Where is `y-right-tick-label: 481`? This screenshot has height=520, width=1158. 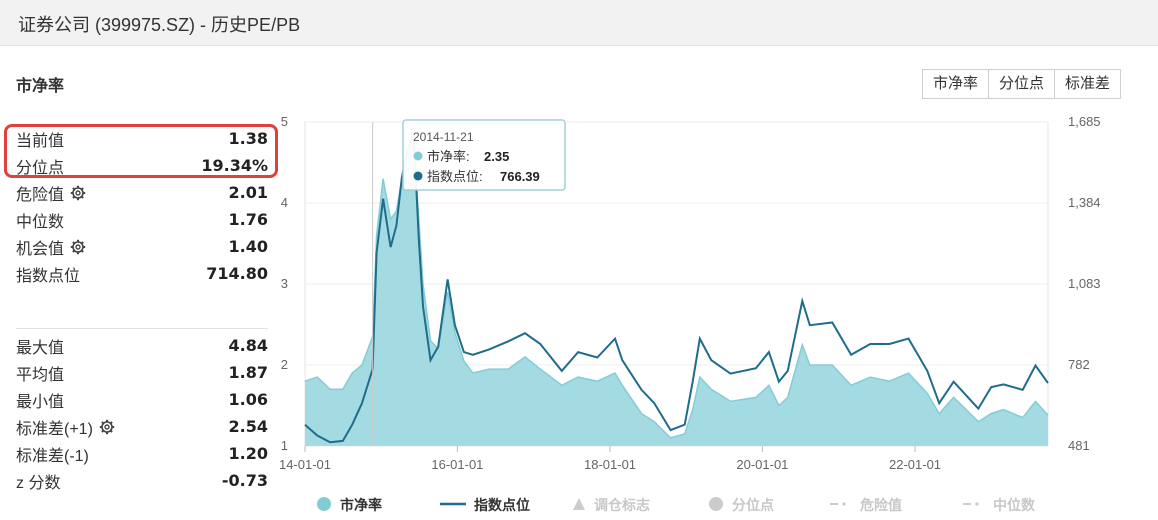
y-right-tick-label: 481 is located at coordinates (1079, 445).